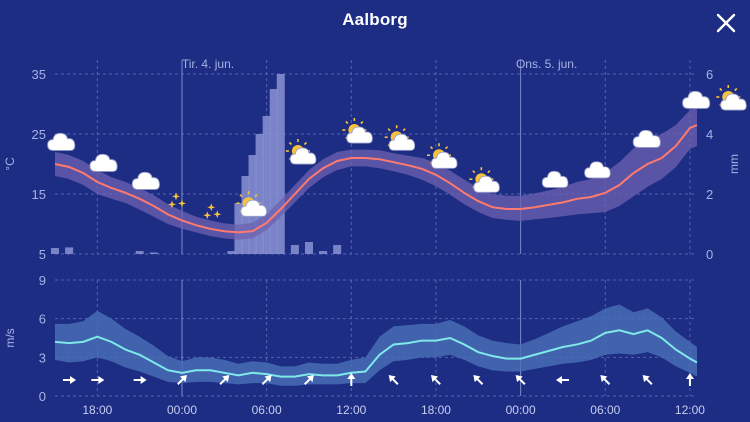  What do you see at coordinates (39, 194) in the screenshot?
I see `temp-y-tick: 15` at bounding box center [39, 194].